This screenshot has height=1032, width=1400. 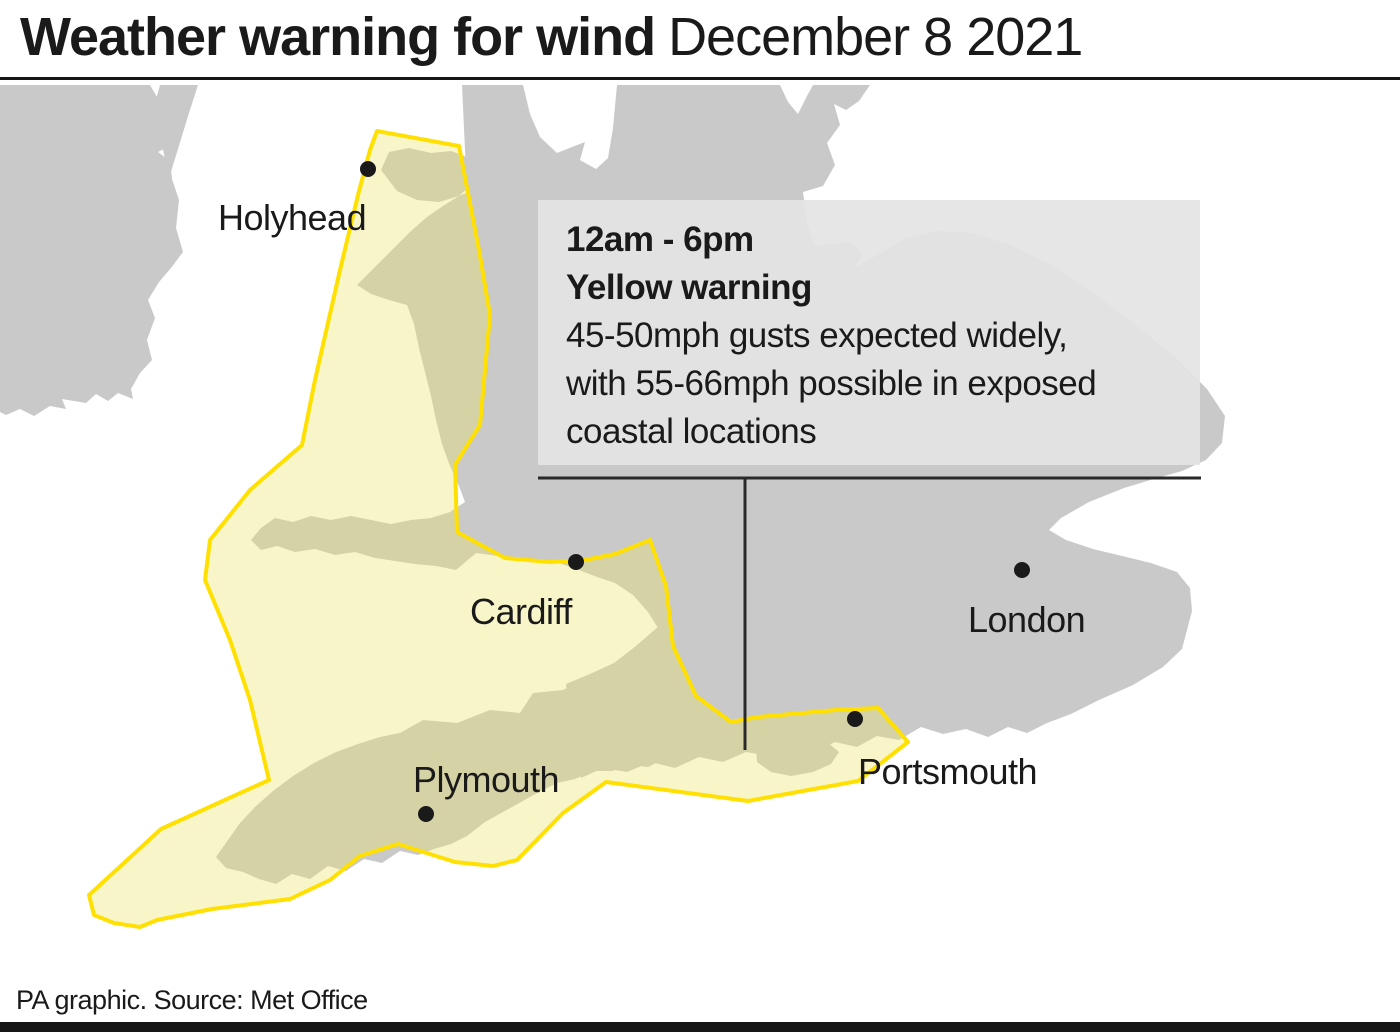 I want to click on city-marker-plymouth, so click(x=426, y=814).